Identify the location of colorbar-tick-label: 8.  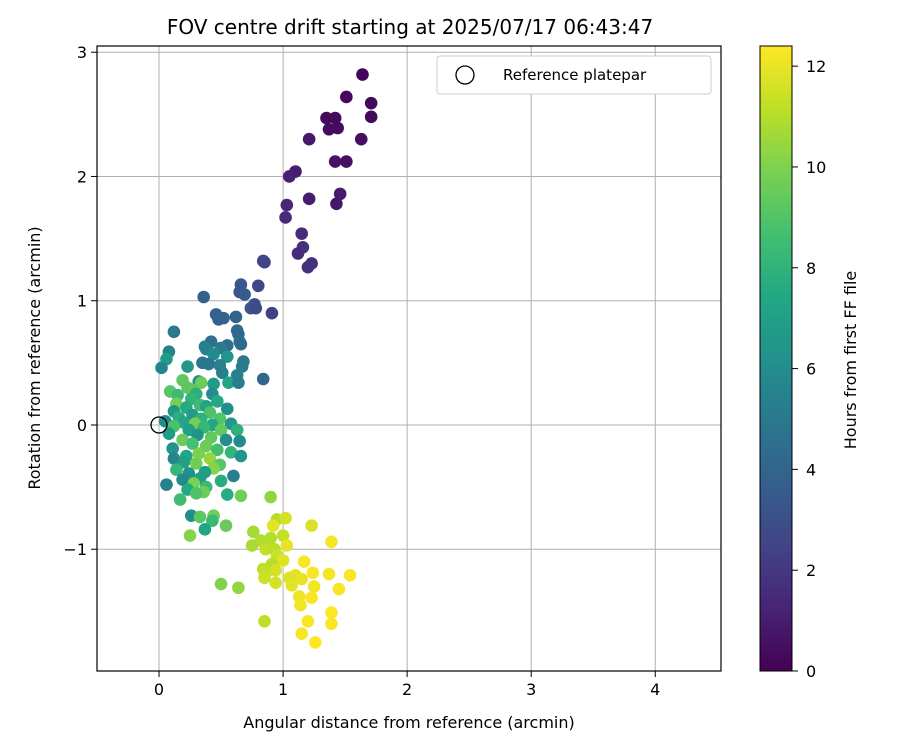
(811, 268).